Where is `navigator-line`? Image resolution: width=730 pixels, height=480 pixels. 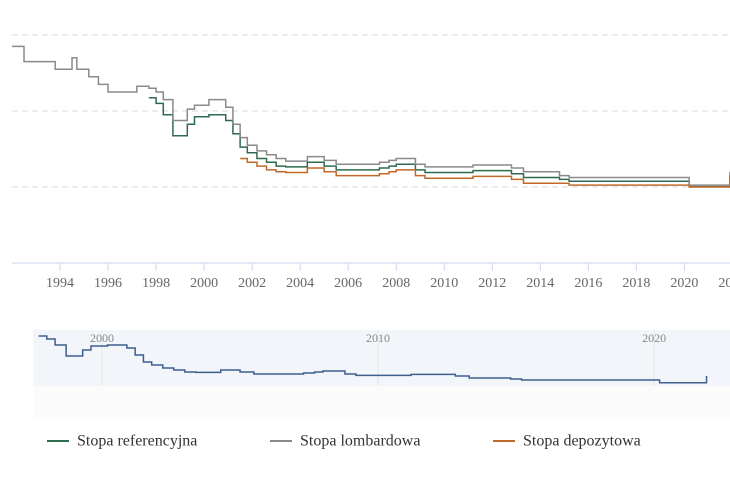 navigator-line is located at coordinates (373, 359).